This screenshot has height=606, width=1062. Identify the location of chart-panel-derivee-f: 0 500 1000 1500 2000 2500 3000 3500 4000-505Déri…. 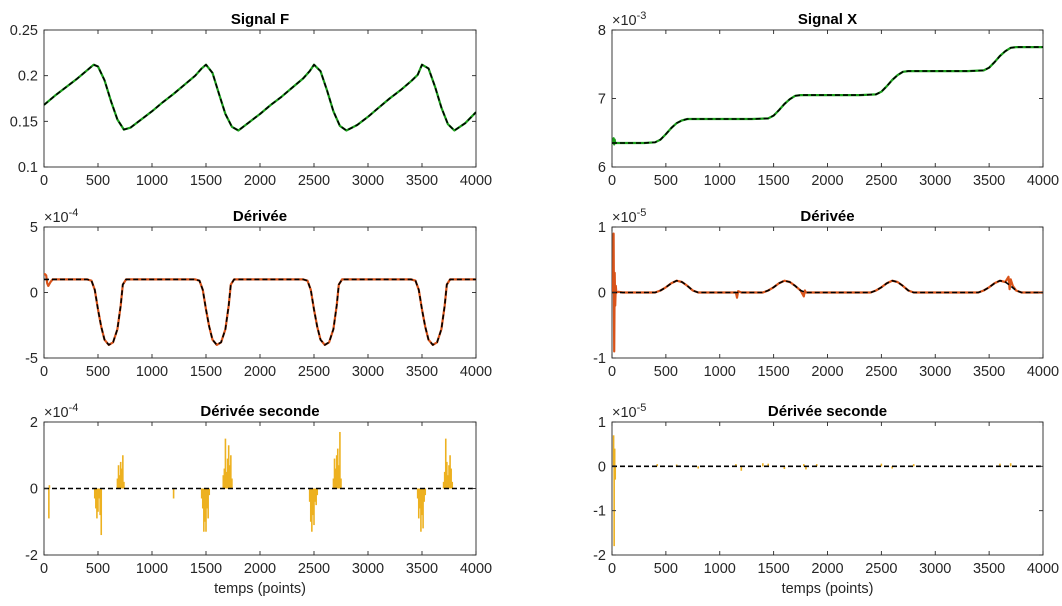
(258, 293).